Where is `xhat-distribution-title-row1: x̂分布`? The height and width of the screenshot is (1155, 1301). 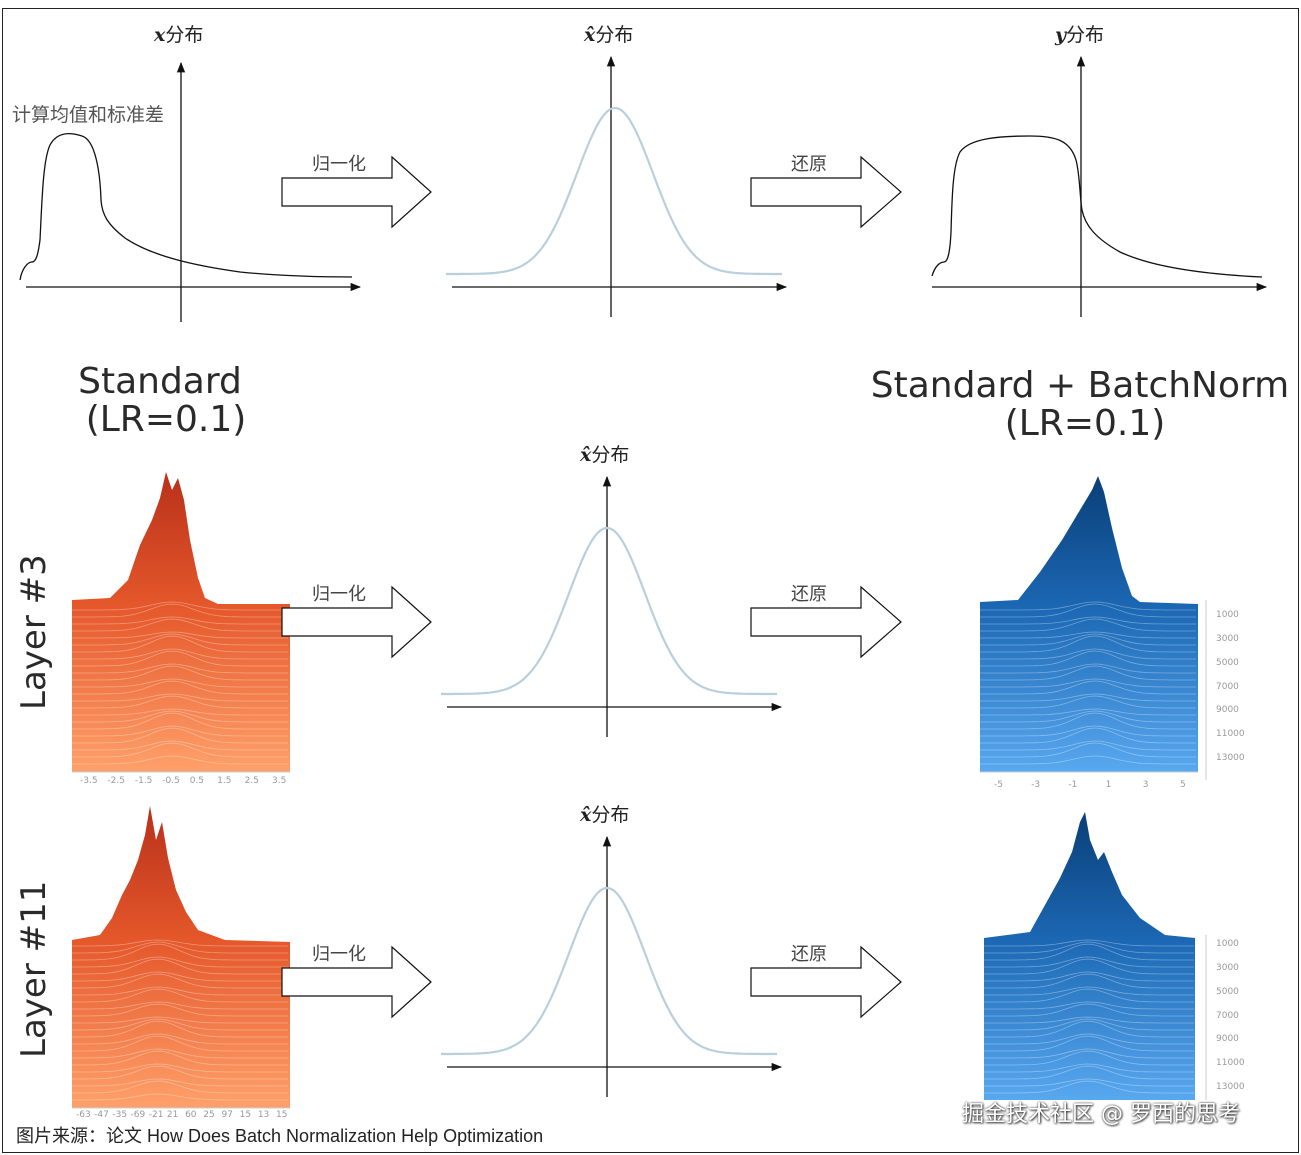
xhat-distribution-title-row1: x̂分布 is located at coordinates (605, 455).